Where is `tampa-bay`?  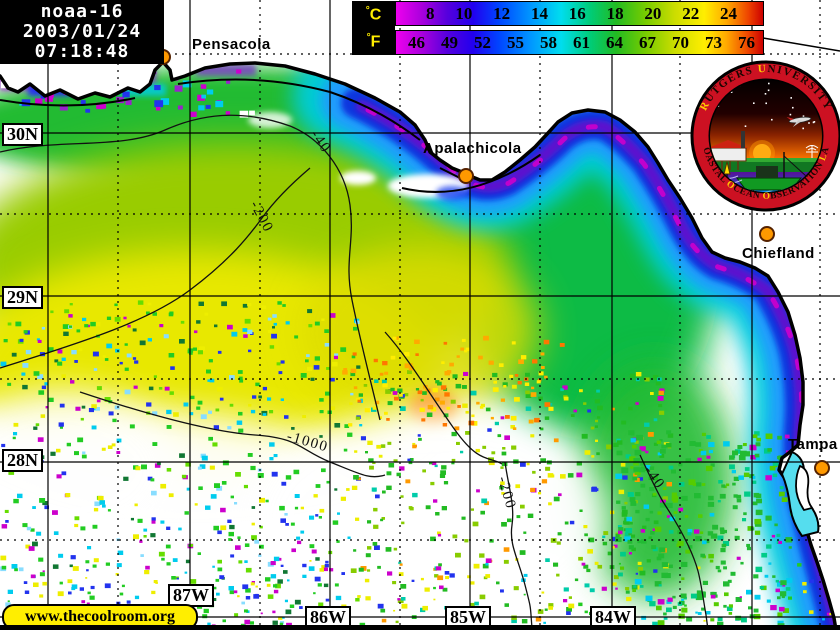
tampa-bay is located at coordinates (800, 494).